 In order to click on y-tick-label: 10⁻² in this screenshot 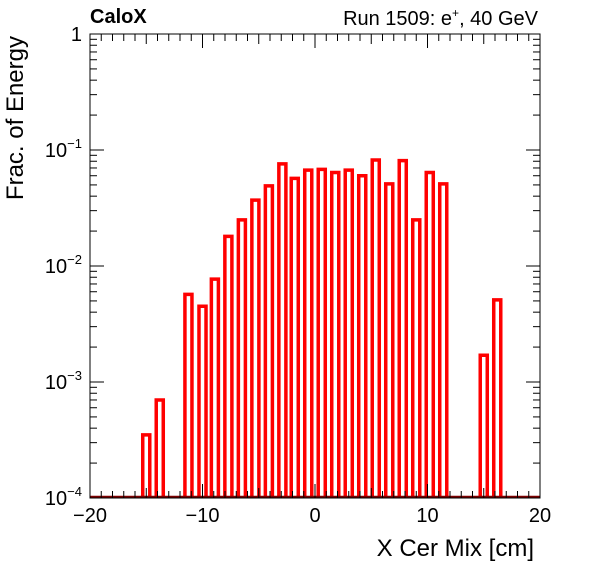, I will do `click(63, 265)`.